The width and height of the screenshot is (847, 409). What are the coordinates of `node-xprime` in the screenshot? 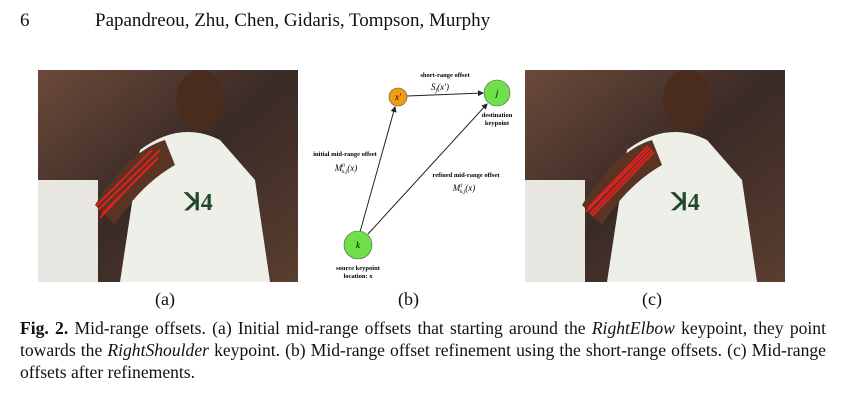 It's located at (398, 97).